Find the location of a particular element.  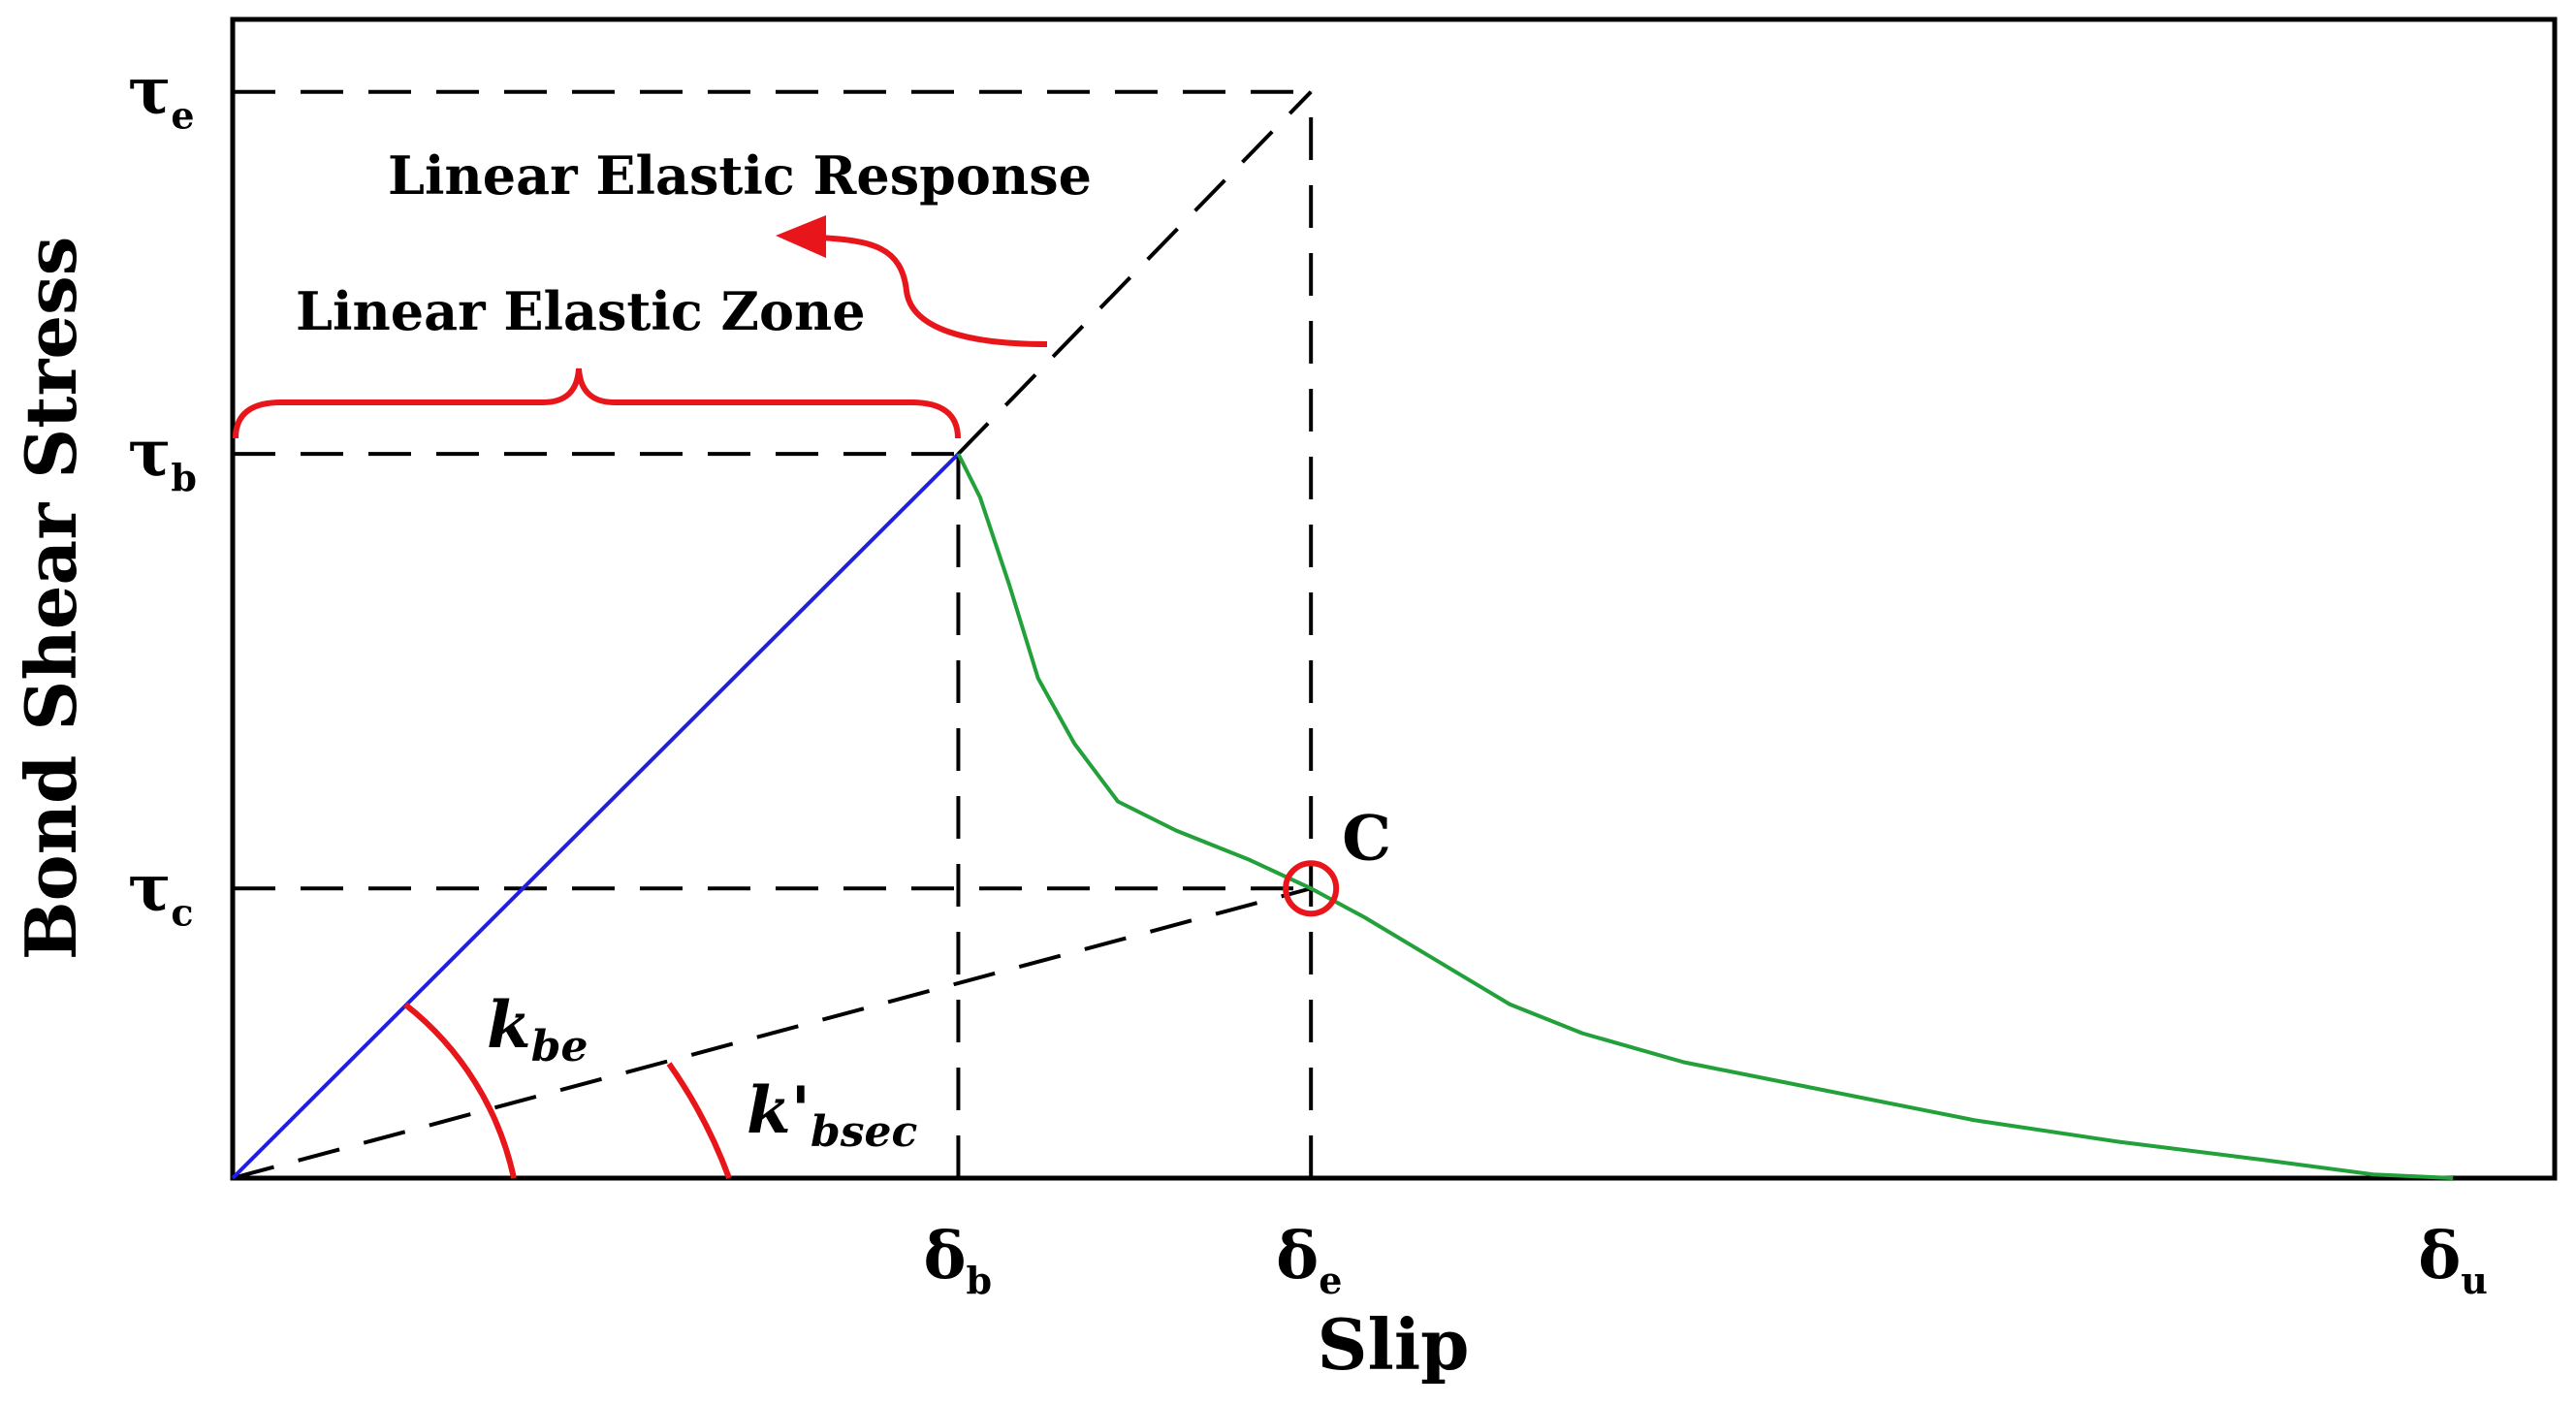

point-c-marker is located at coordinates (1312, 889).